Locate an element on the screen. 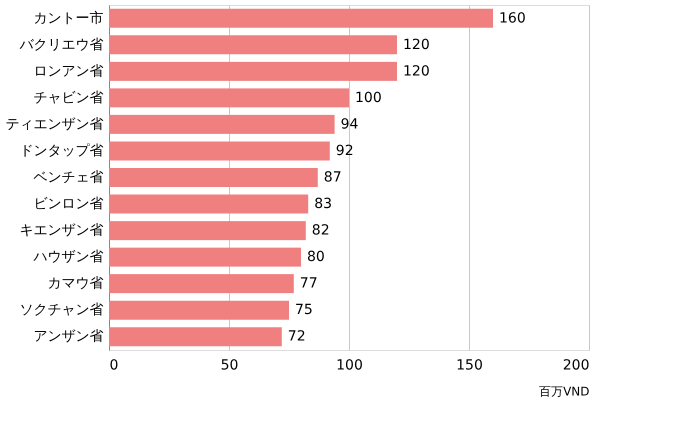 The height and width of the screenshot is (432, 700). y-tick-label: カントー市 is located at coordinates (69, 18).